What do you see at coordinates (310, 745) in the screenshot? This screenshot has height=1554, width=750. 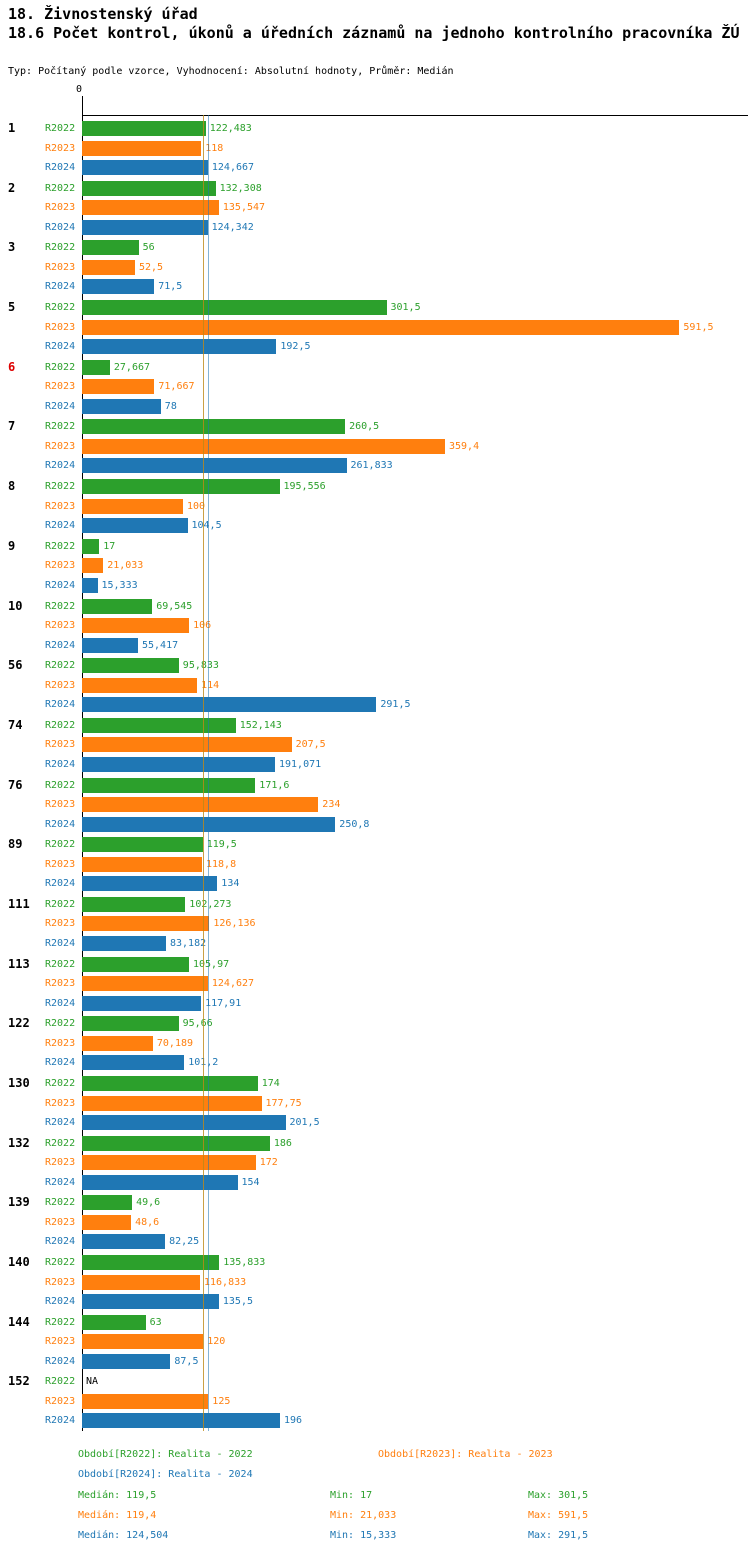 I see `bar-value-label: 207,5` at bounding box center [310, 745].